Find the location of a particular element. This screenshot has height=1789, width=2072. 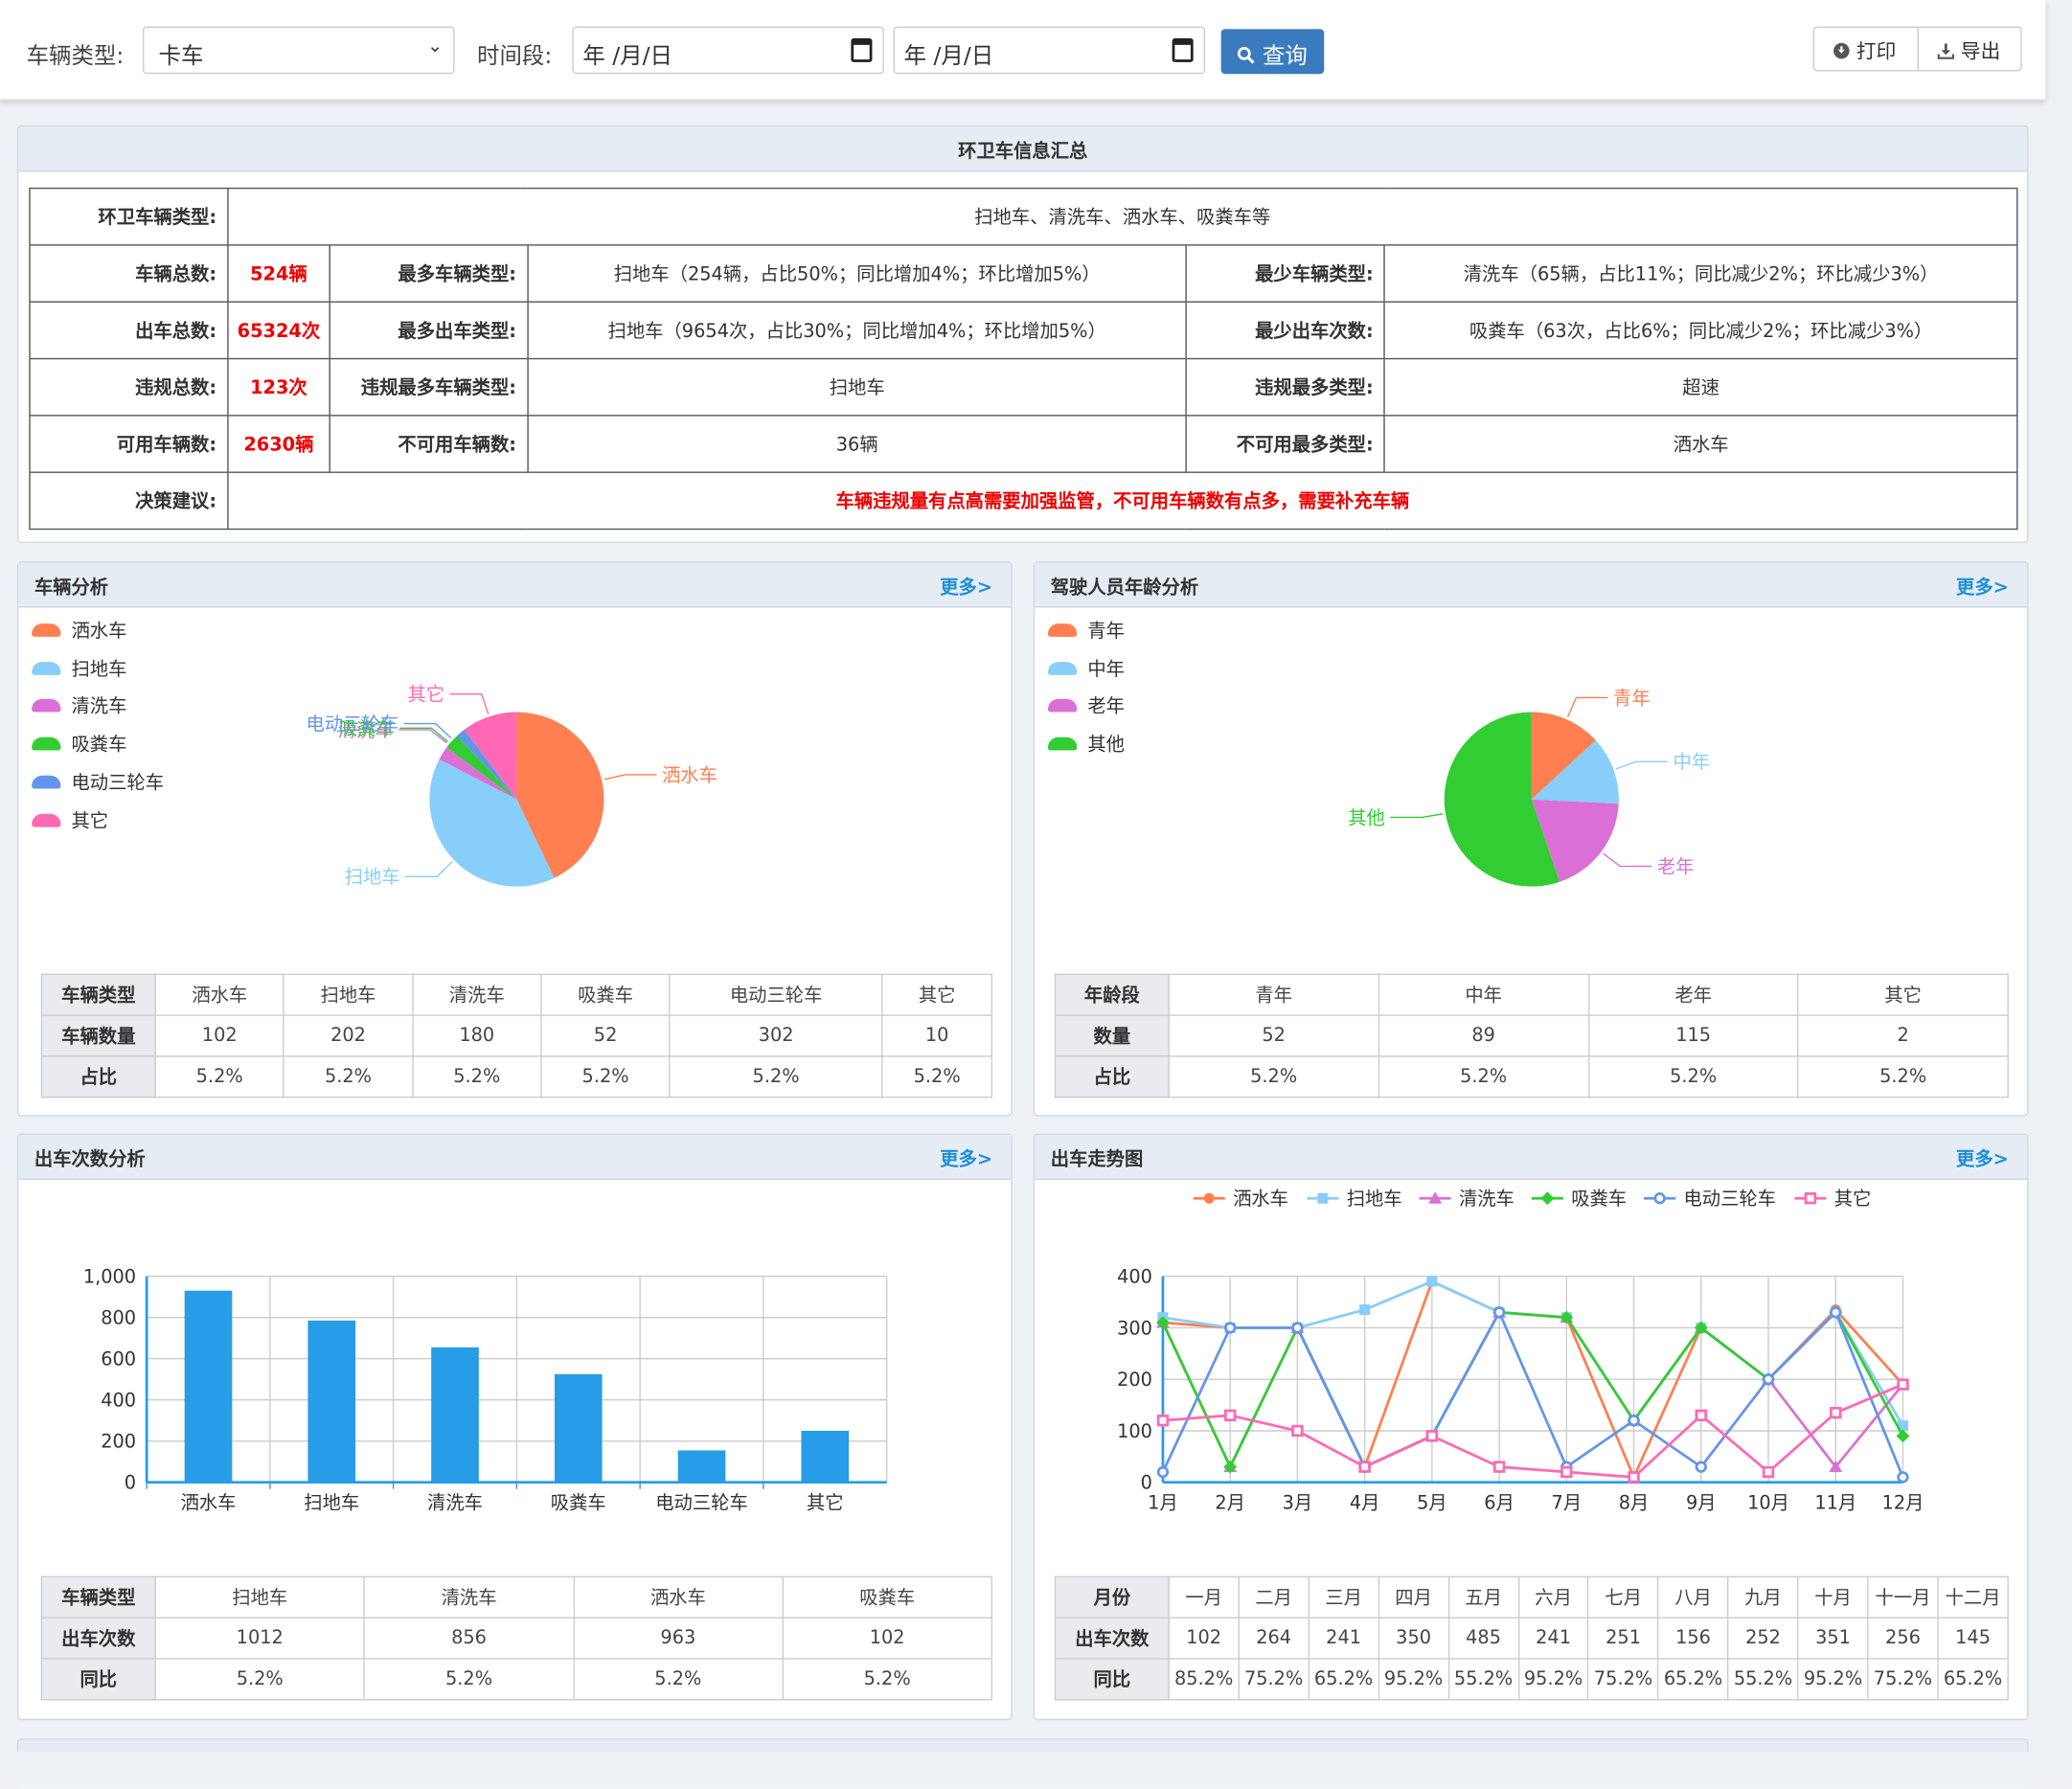

table-cell: 2 is located at coordinates (1903, 1036).